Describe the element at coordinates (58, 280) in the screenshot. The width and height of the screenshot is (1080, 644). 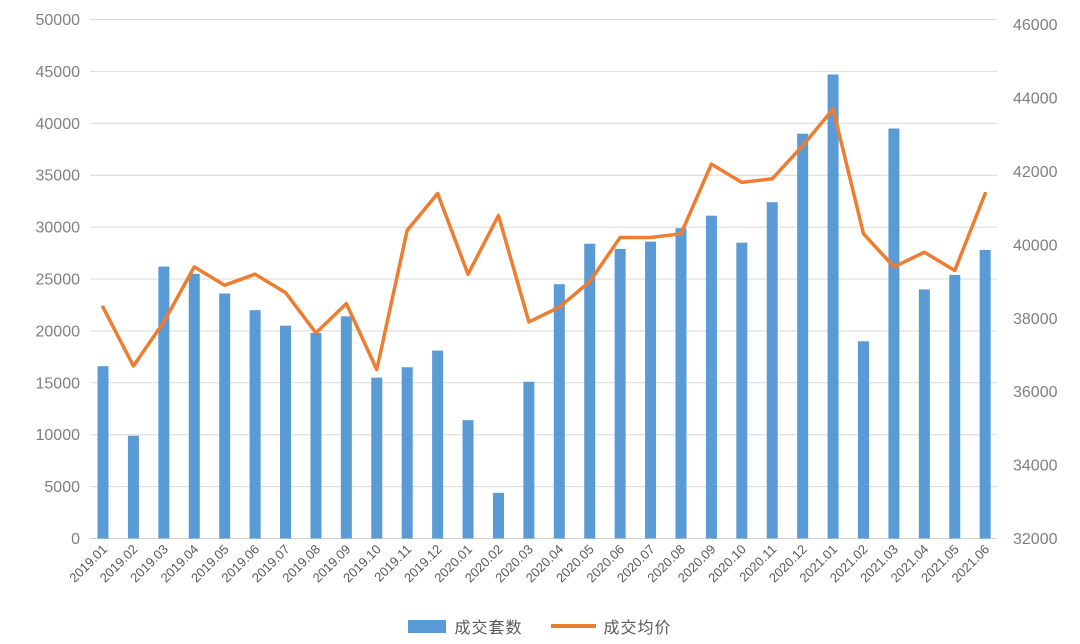
I see `y-axis-left-tick-label: 25000` at that location.